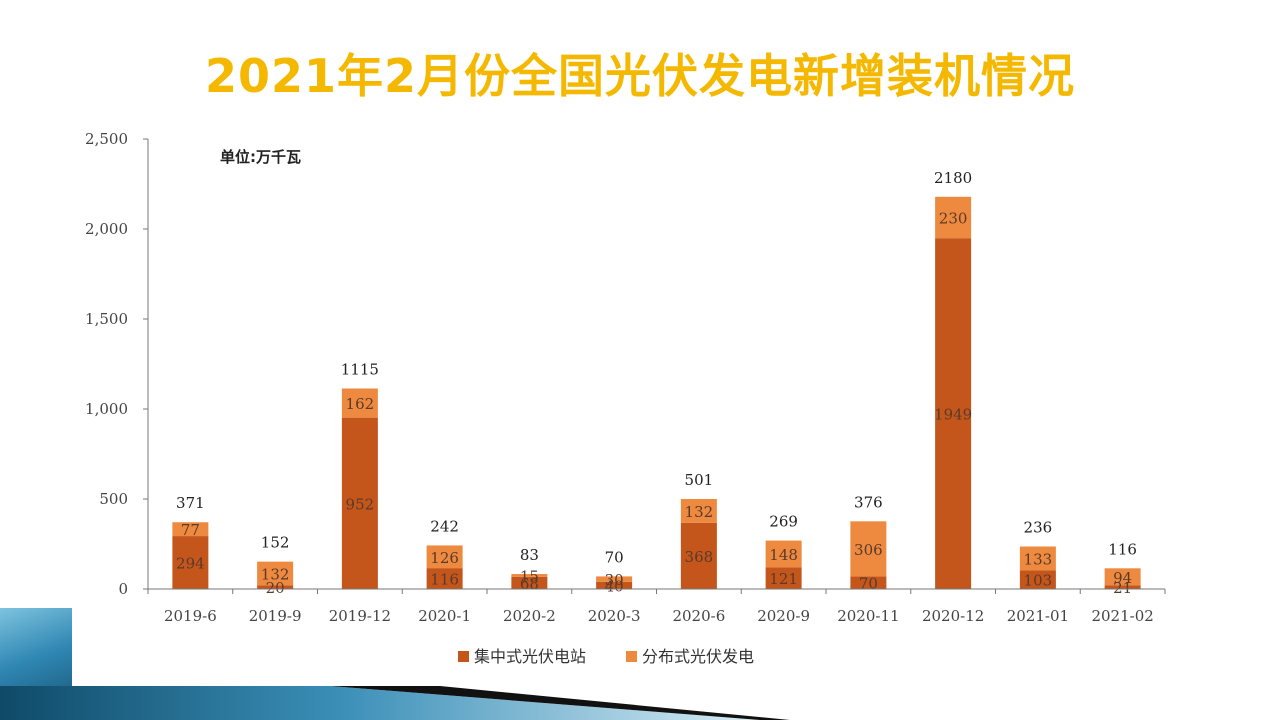 The image size is (1280, 720). What do you see at coordinates (123, 589) in the screenshot?
I see `y-tick-label: 0` at bounding box center [123, 589].